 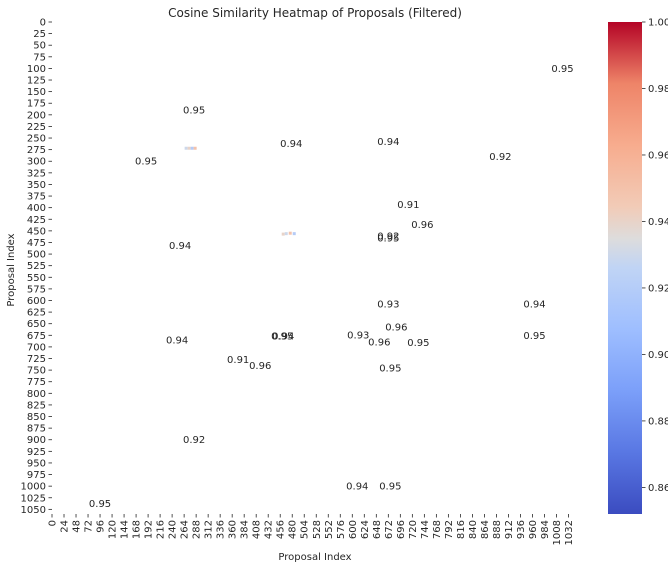 What do you see at coordinates (509, 529) in the screenshot?
I see `x-tick-label: 912` at bounding box center [509, 529].